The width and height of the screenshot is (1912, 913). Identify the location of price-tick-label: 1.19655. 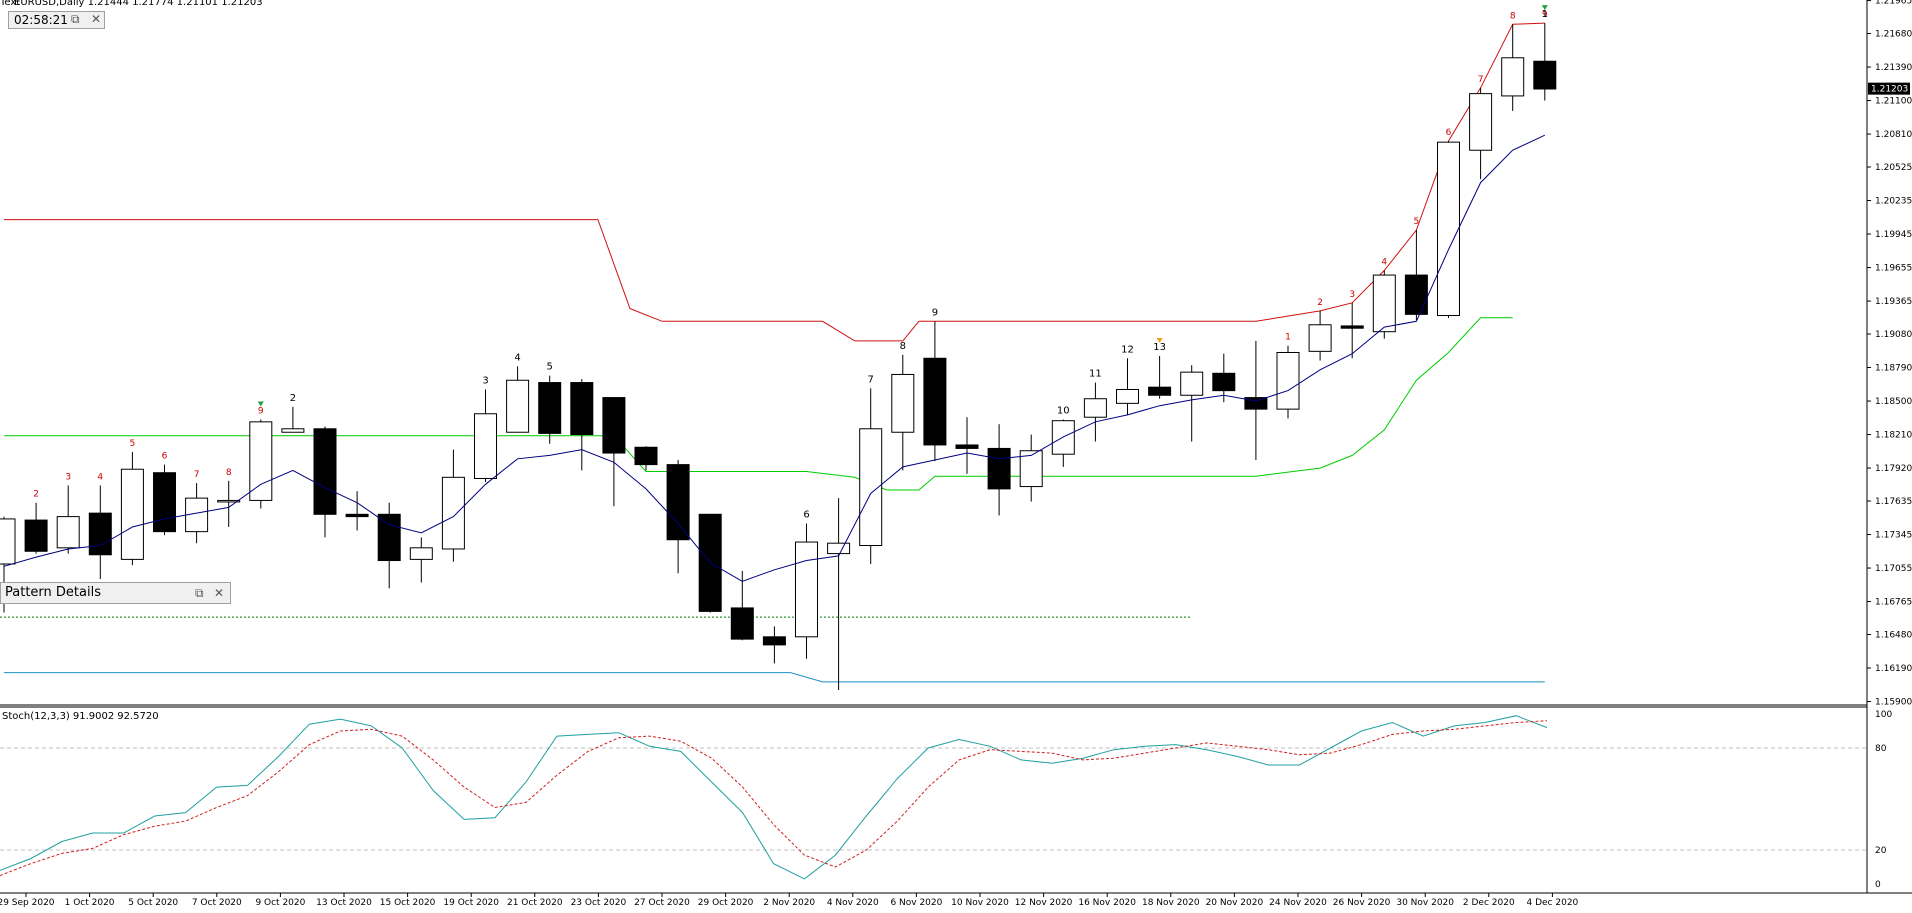
(1893, 269).